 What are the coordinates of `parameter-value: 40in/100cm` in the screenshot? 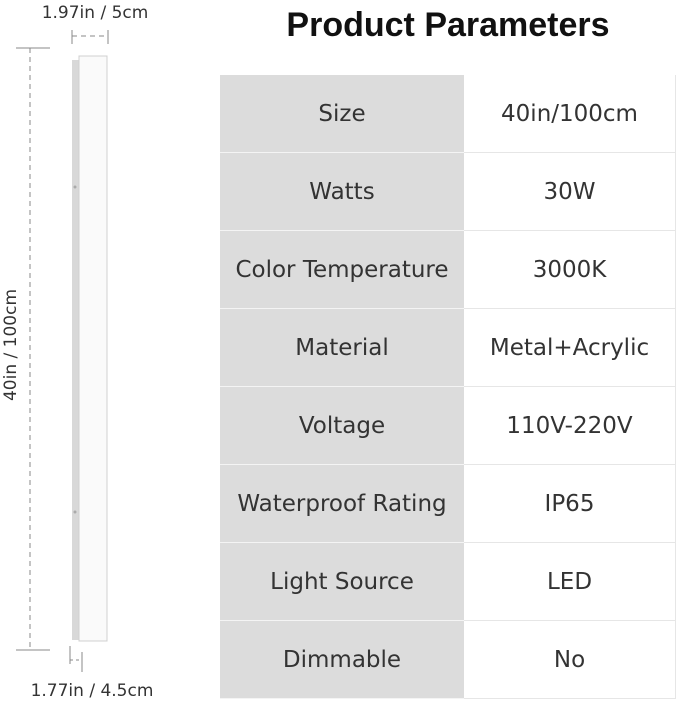 It's located at (570, 114).